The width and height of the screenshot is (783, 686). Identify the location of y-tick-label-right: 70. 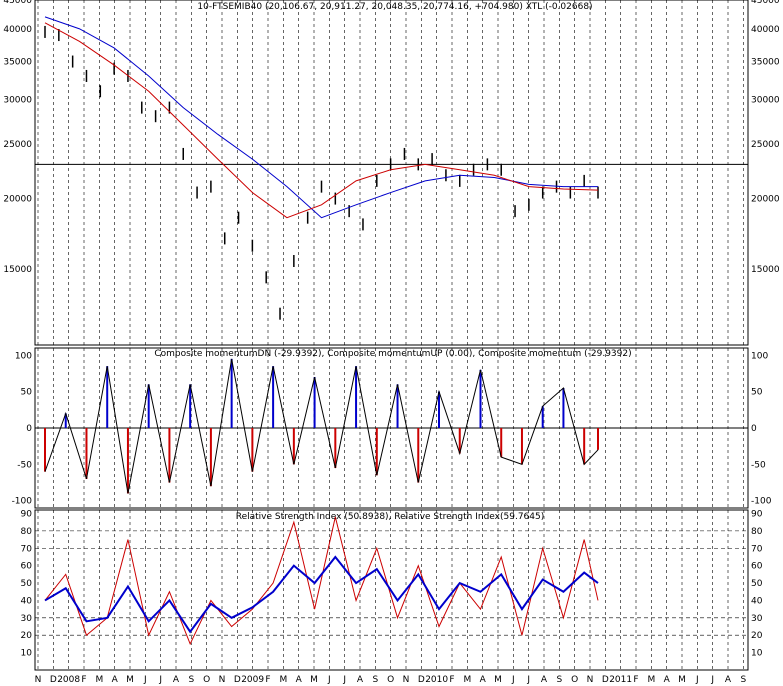
(757, 549).